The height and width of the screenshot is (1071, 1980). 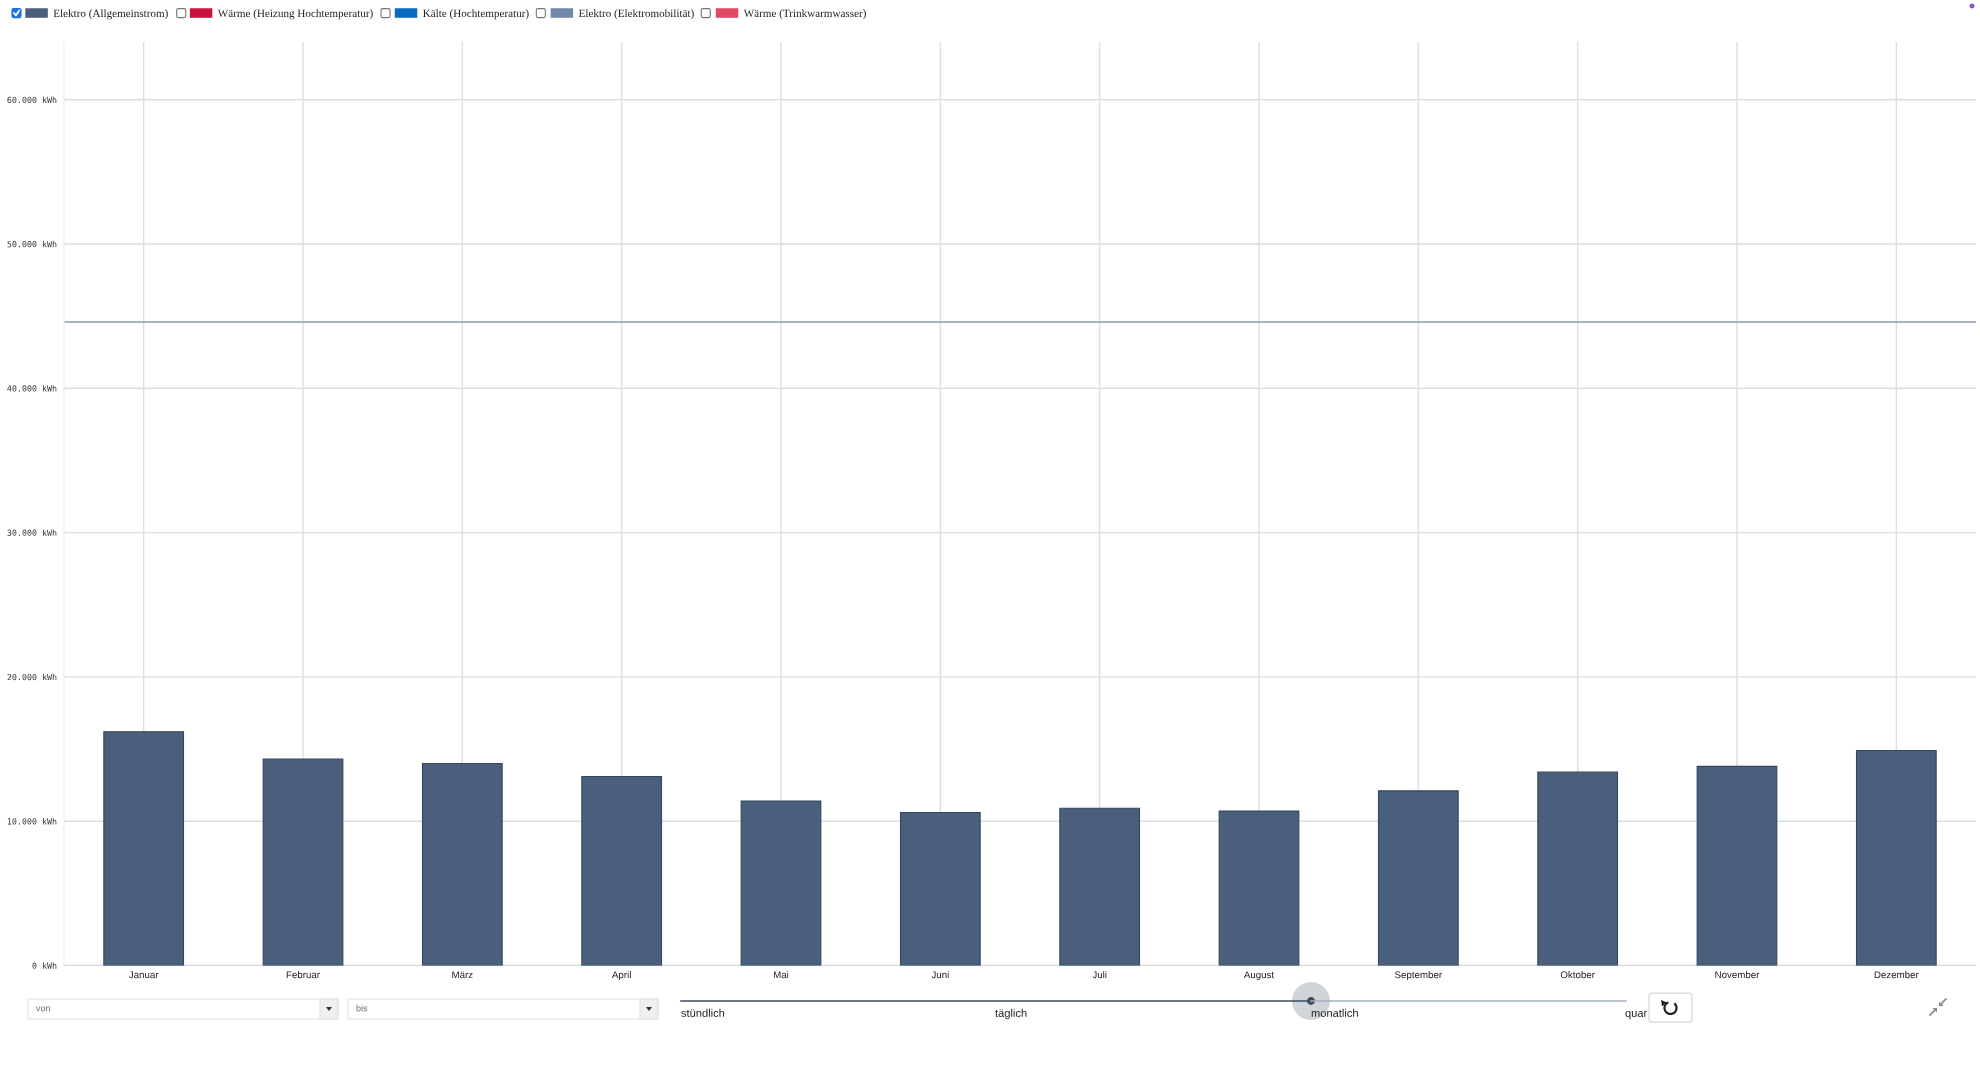 What do you see at coordinates (781, 975) in the screenshot?
I see `x-tick-label: Mai` at bounding box center [781, 975].